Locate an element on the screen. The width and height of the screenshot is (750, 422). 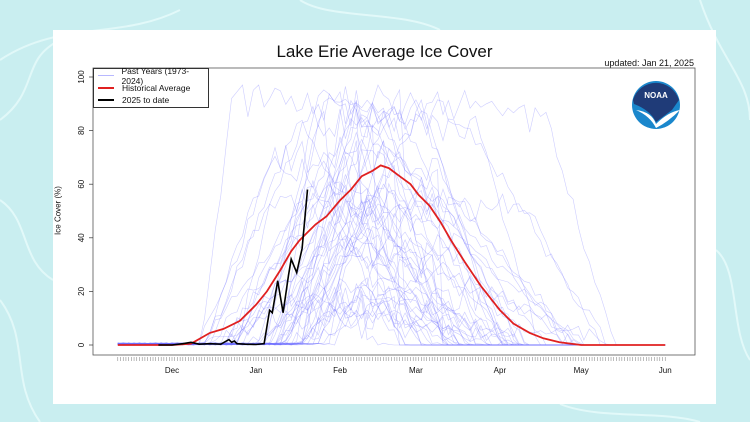
x-tick-label: Dec is located at coordinates (172, 370).